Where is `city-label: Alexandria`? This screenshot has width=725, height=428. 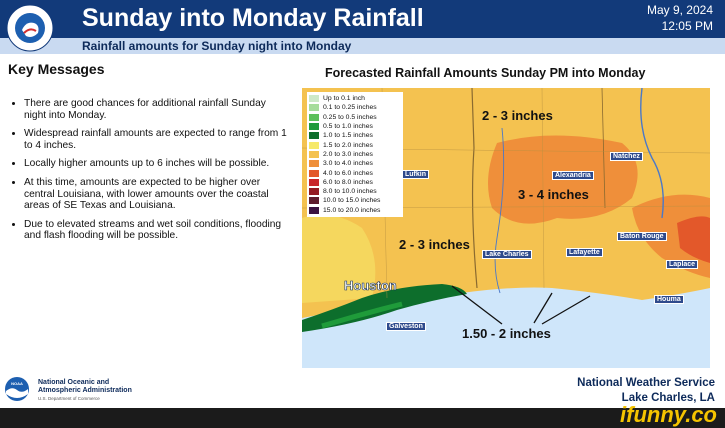 city-label: Alexandria is located at coordinates (573, 175).